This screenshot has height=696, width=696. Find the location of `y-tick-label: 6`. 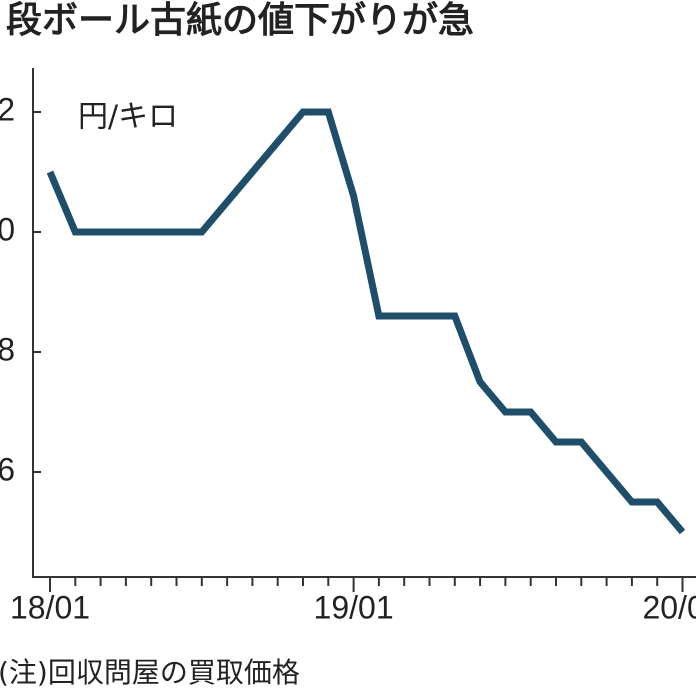

y-tick-label: 6 is located at coordinates (7, 469).